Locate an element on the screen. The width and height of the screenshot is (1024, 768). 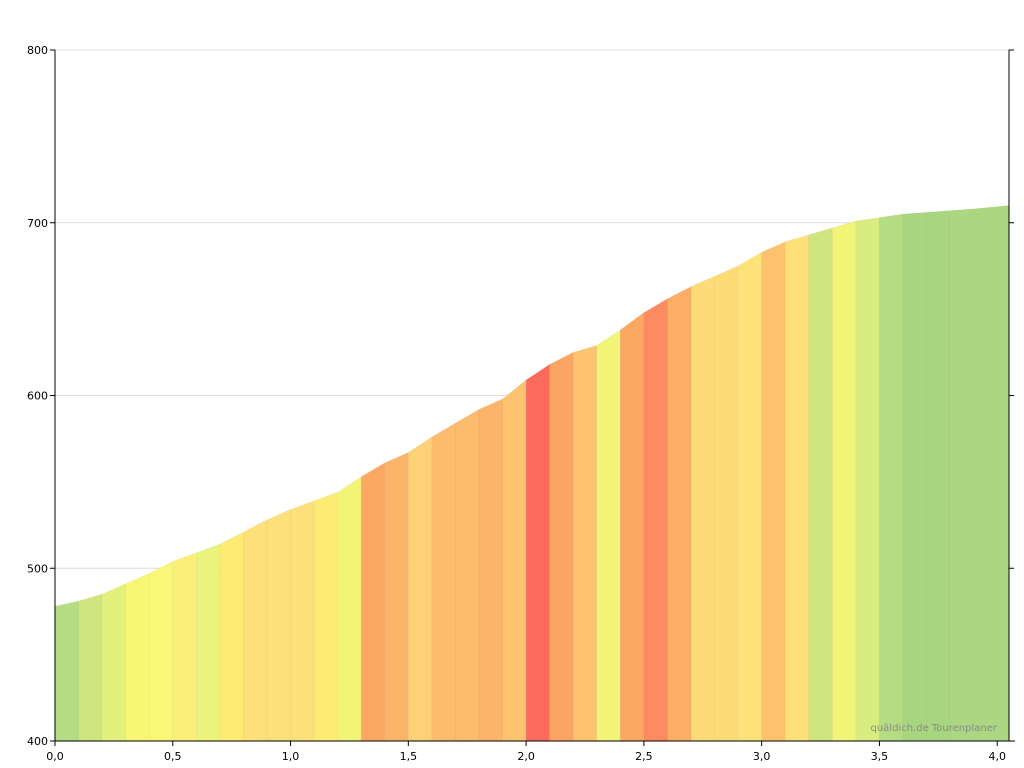
x-tick-label: 1,5 is located at coordinates (409, 756).